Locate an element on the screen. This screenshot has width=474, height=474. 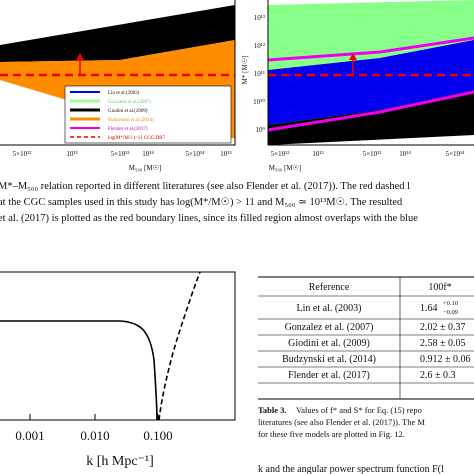
legend-entry: Gonzalez et al.(2007) is located at coordinates (130, 102).